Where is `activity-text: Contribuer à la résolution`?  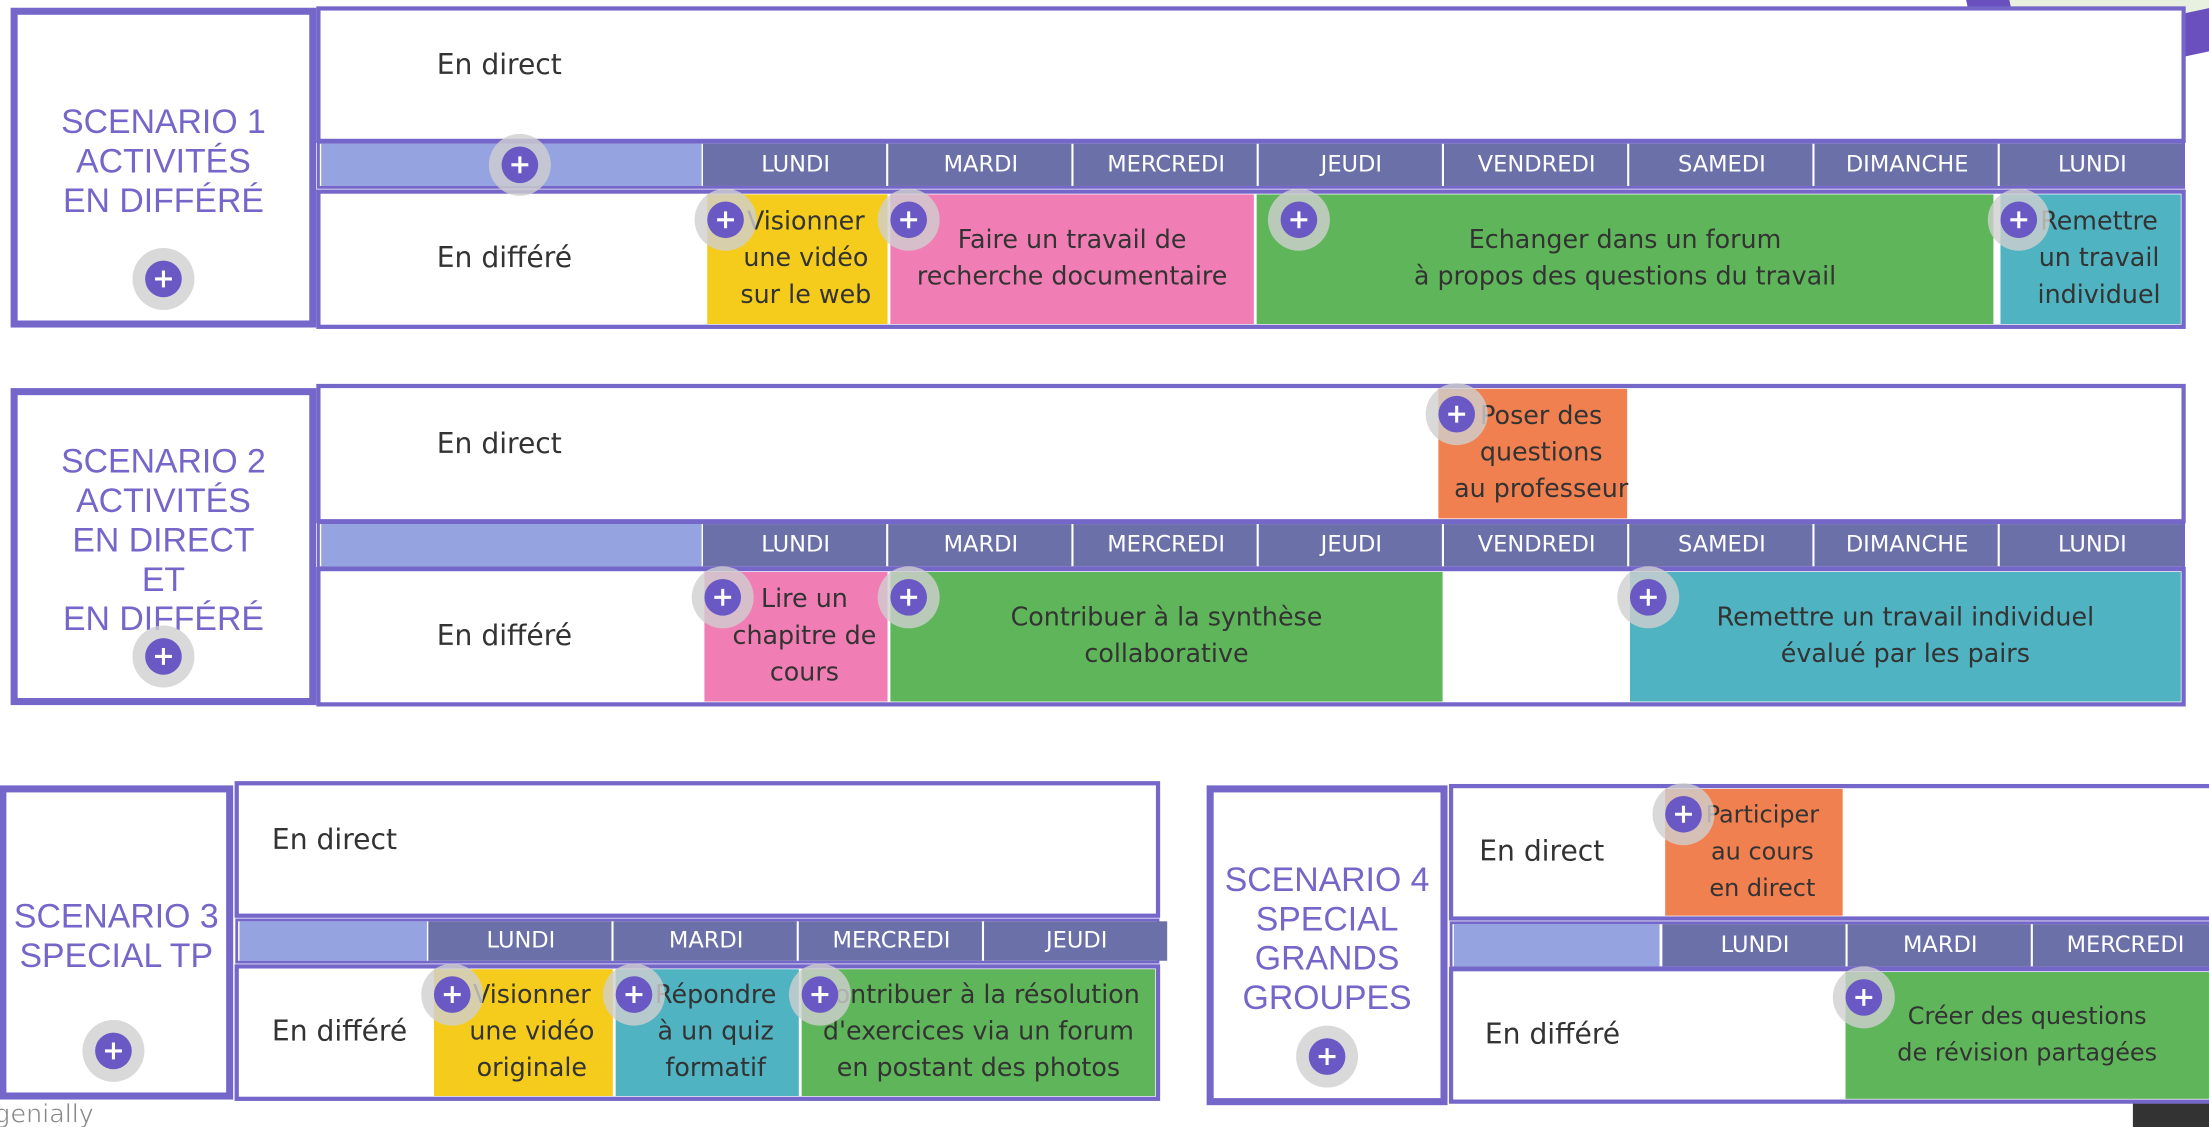 activity-text: Contribuer à la résolution is located at coordinates (978, 994).